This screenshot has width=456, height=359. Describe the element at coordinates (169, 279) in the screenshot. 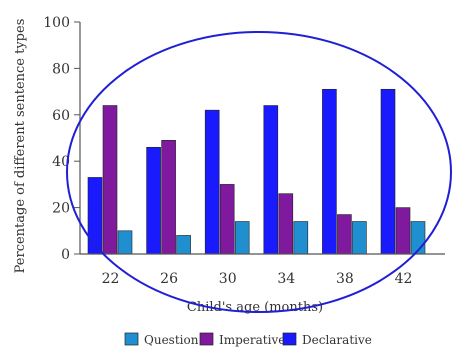

I see `x-tick-label: 26` at that location.